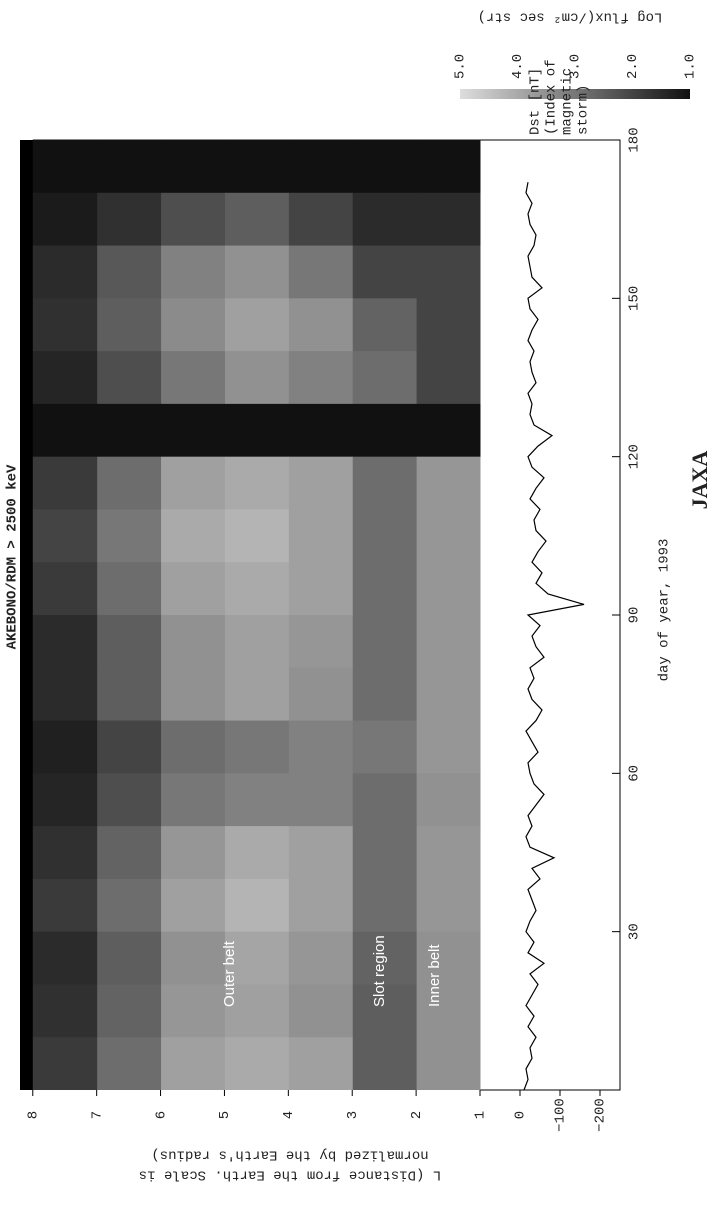 Image resolution: width=719 pixels, height=1207 pixels. I want to click on credit: JAXA, so click(699, 480).